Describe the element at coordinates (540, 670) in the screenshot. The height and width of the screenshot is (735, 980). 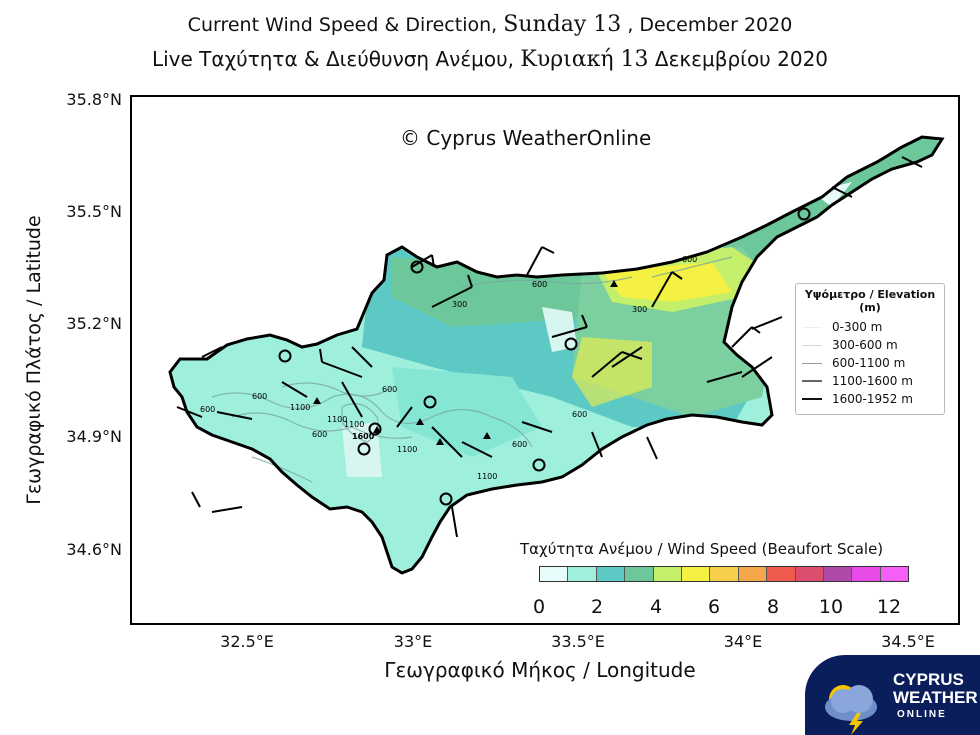
I see `x-axis-label: Γεωγραφικό Μήκος / Longitude` at that location.